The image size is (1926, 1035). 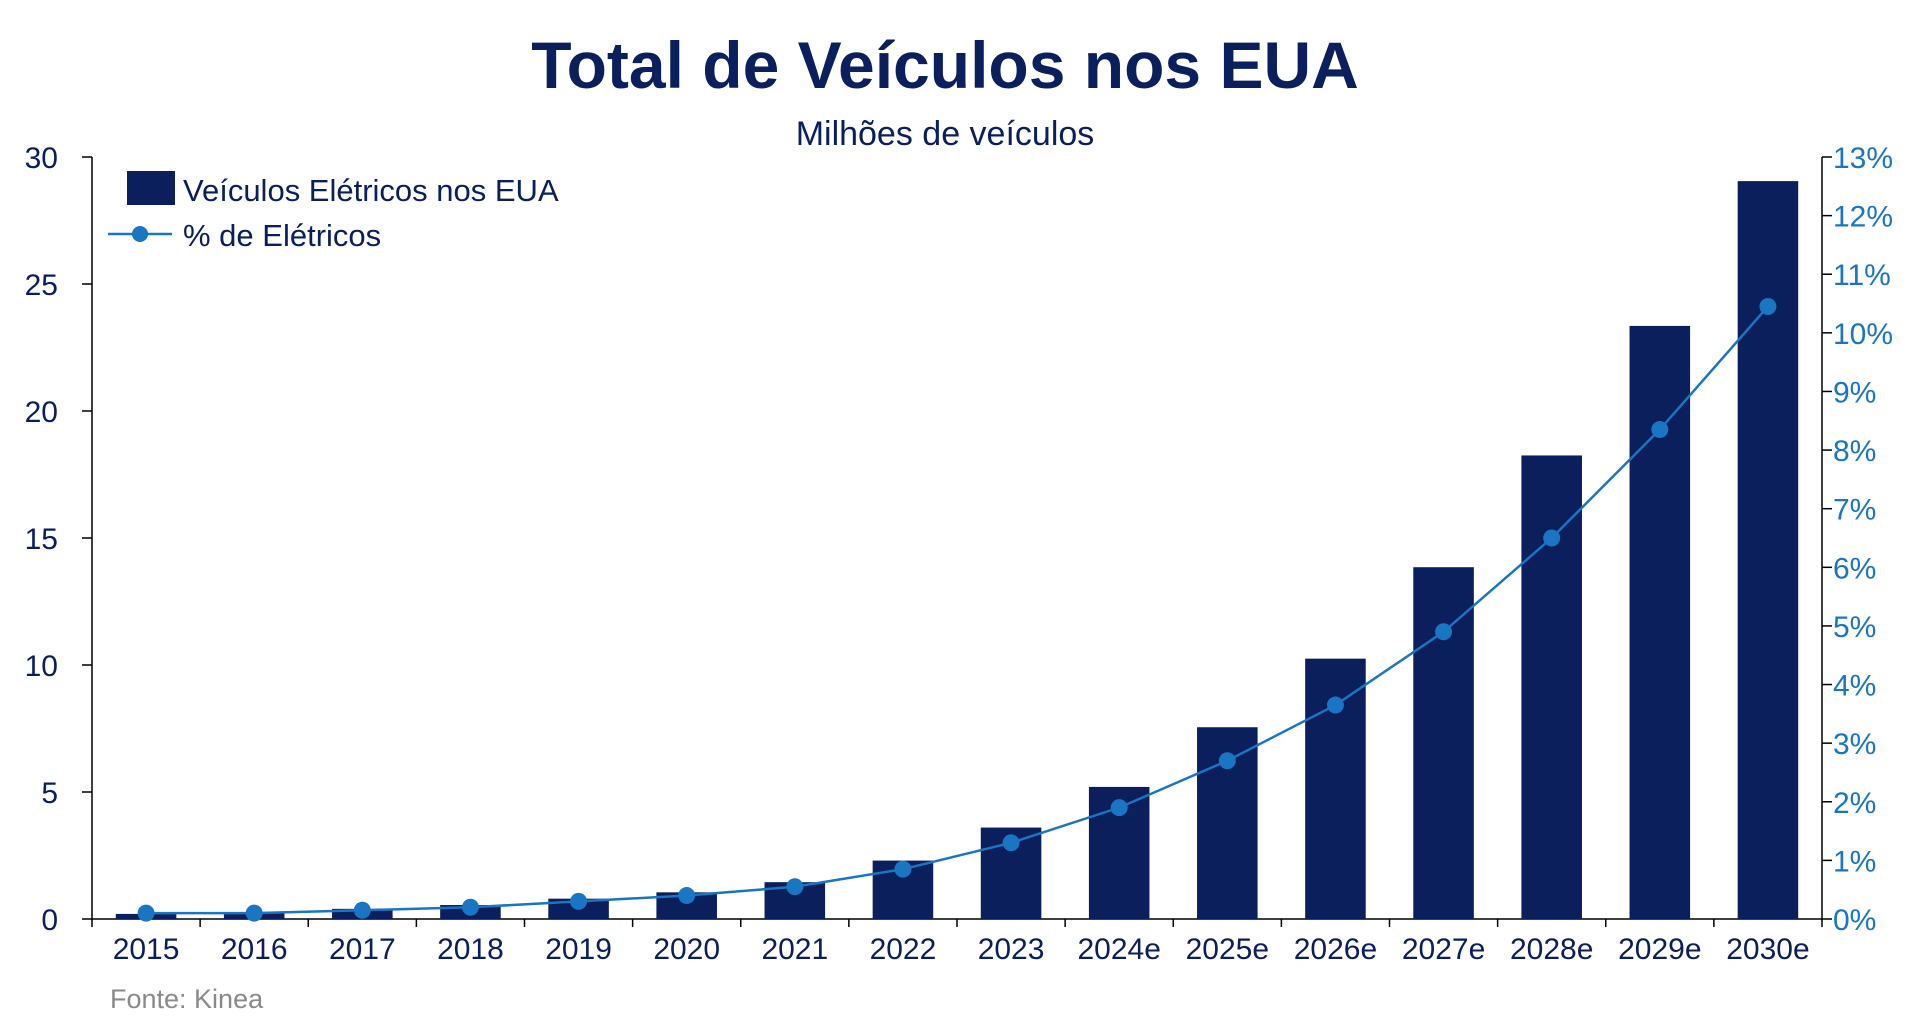 What do you see at coordinates (1863, 217) in the screenshot?
I see `right-tick-label: 12%` at bounding box center [1863, 217].